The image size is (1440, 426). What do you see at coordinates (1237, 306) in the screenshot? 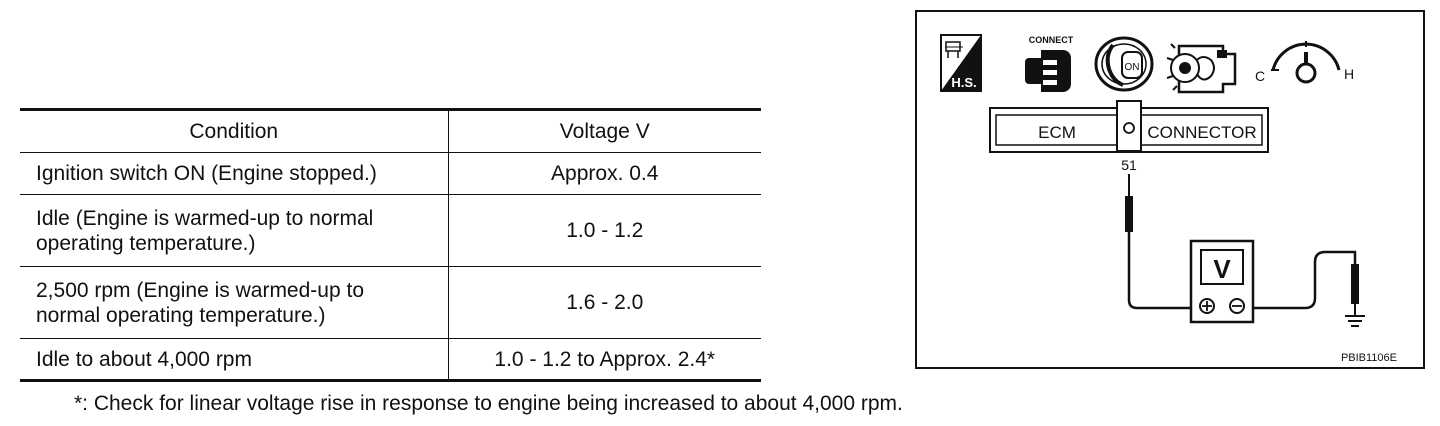
I see `negative-terminal-icon` at bounding box center [1237, 306].